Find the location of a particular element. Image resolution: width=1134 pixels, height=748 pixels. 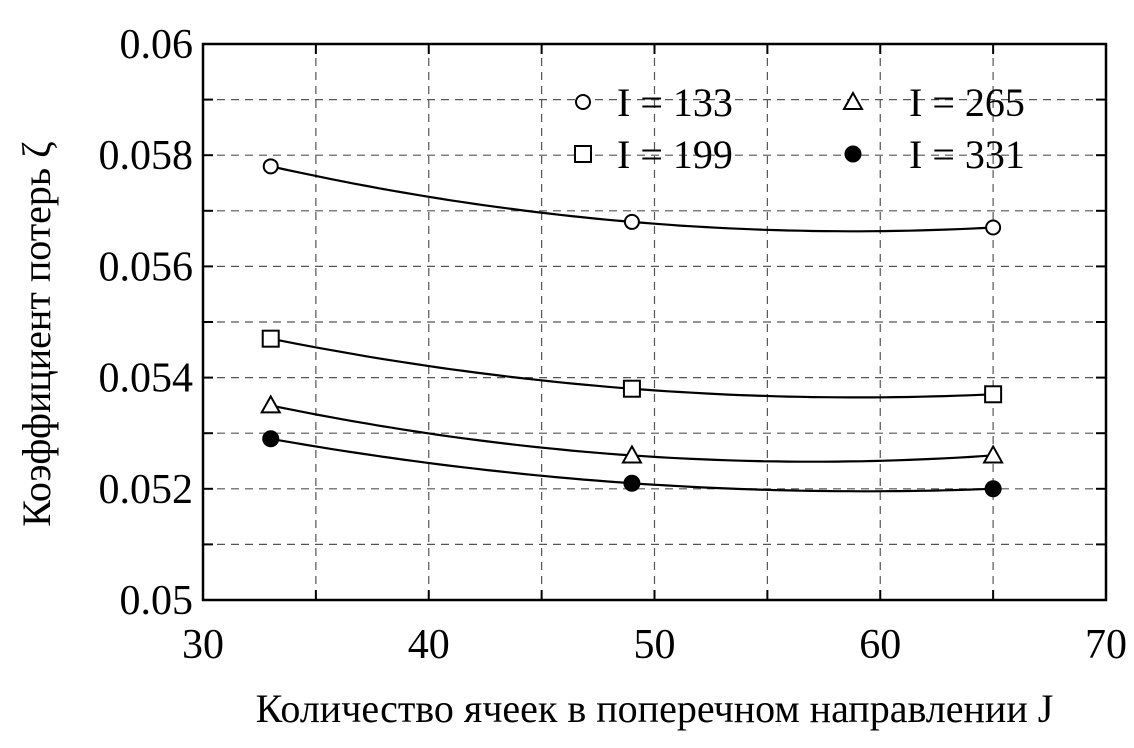

legend-item: I = 265 is located at coordinates (933, 102).